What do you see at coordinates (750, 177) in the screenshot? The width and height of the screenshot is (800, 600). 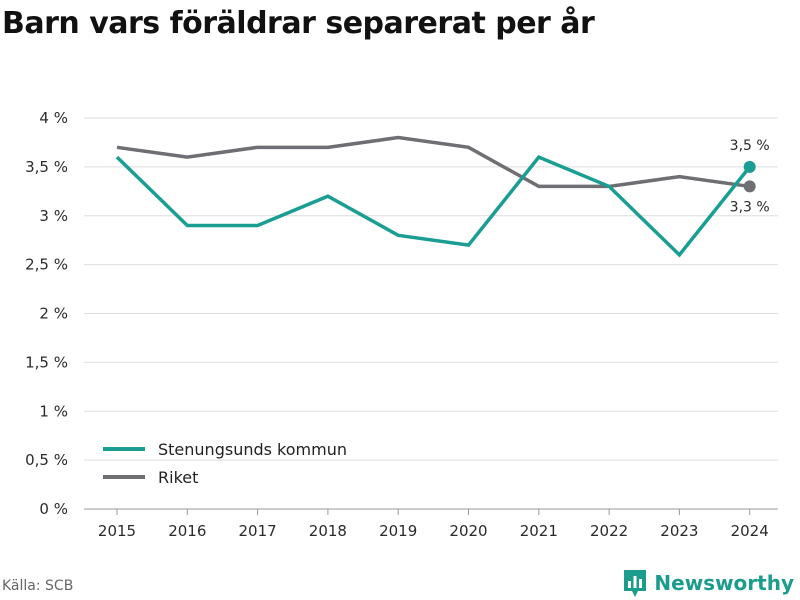 I see `series-end-markers: 3,5 % 3,3 %` at bounding box center [750, 177].